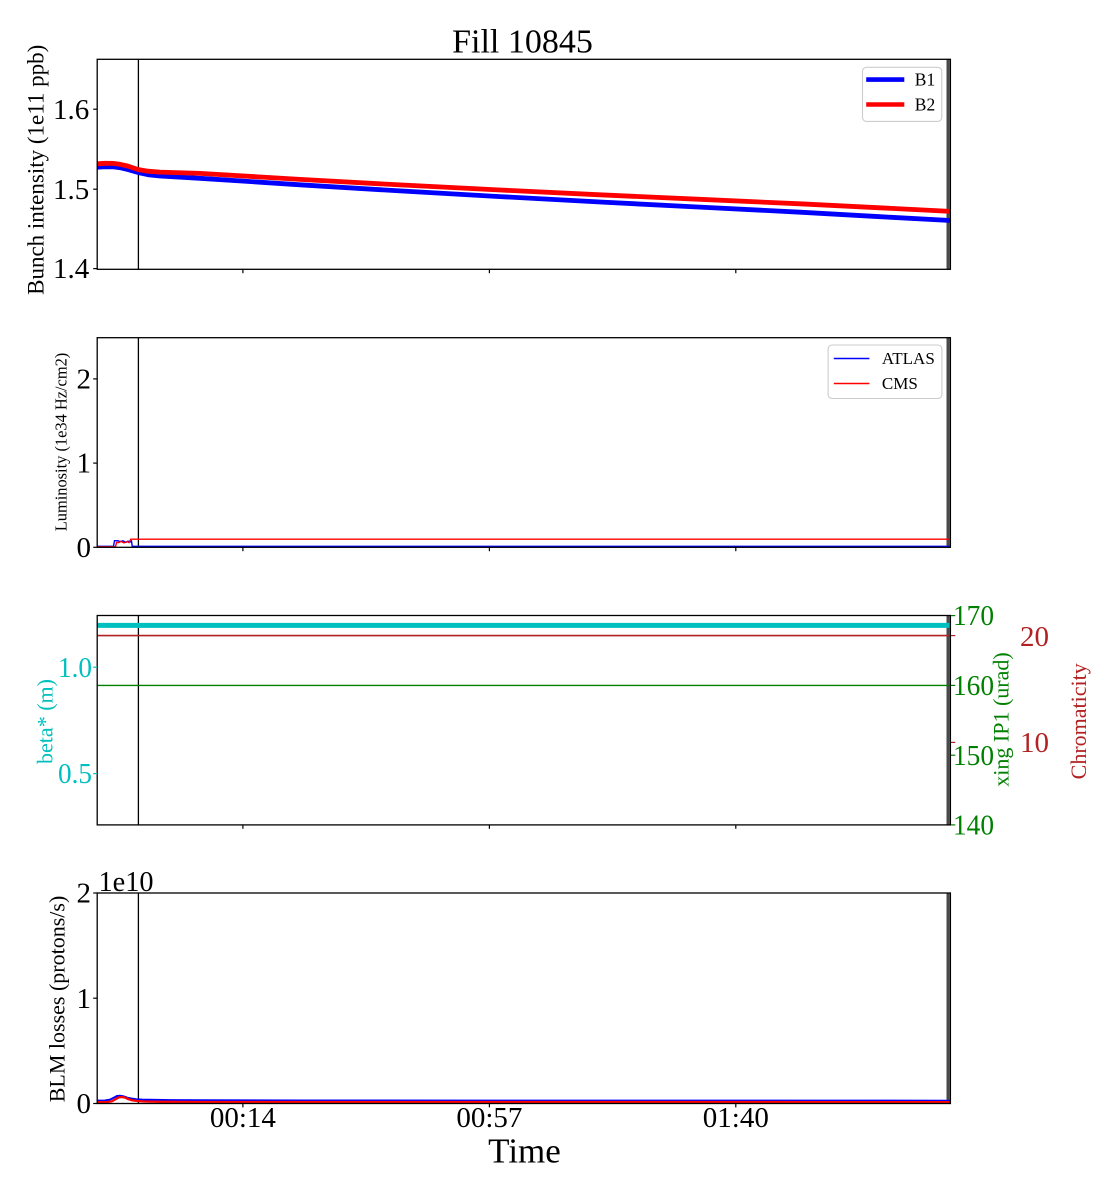  What do you see at coordinates (900, 383) in the screenshot?
I see `svg-text: CMS` at bounding box center [900, 383].